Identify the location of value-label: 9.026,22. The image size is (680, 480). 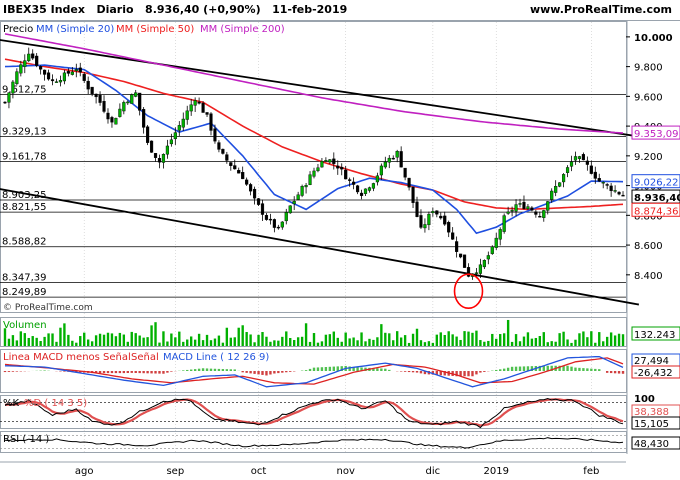
(656, 183).